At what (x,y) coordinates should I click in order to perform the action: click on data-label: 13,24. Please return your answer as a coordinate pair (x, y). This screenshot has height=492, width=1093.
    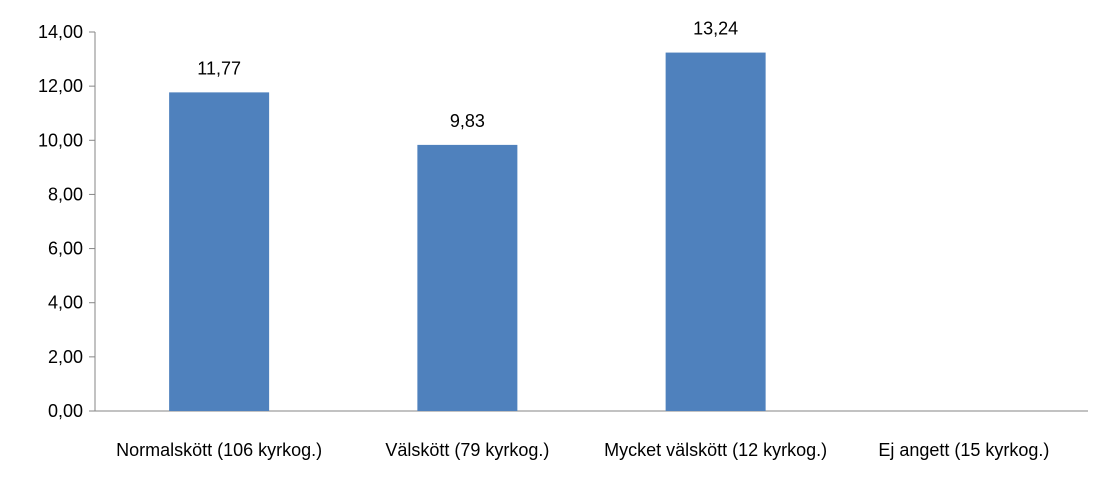
    Looking at the image, I should click on (715, 29).